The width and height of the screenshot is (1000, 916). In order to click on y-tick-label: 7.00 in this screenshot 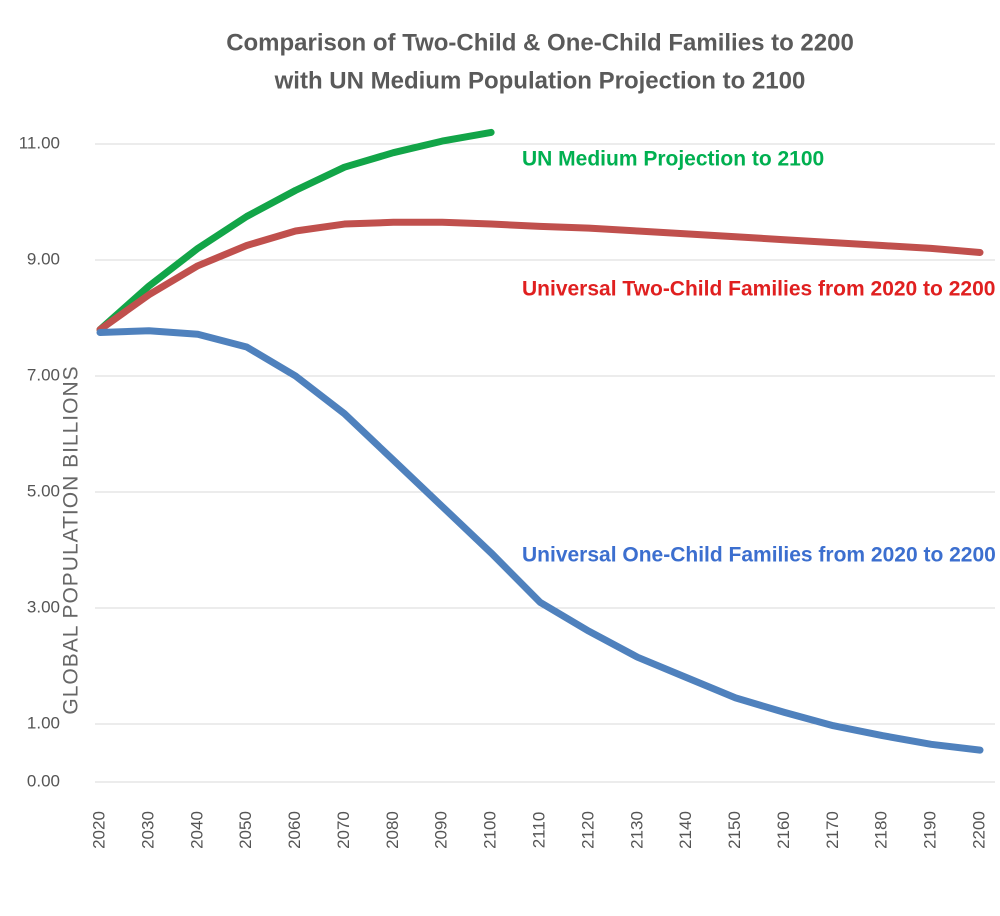, I will do `click(43, 374)`.